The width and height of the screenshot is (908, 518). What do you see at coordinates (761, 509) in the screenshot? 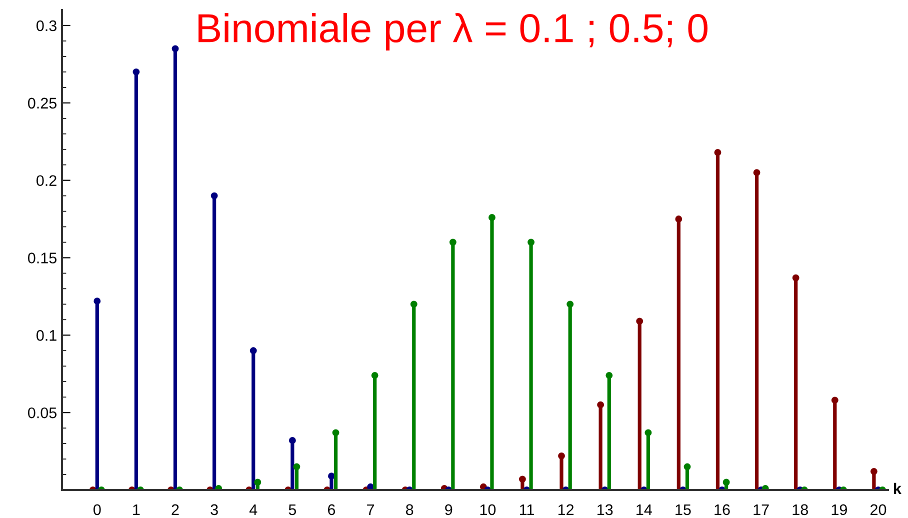
I see `x-tick-label: 17` at bounding box center [761, 509].